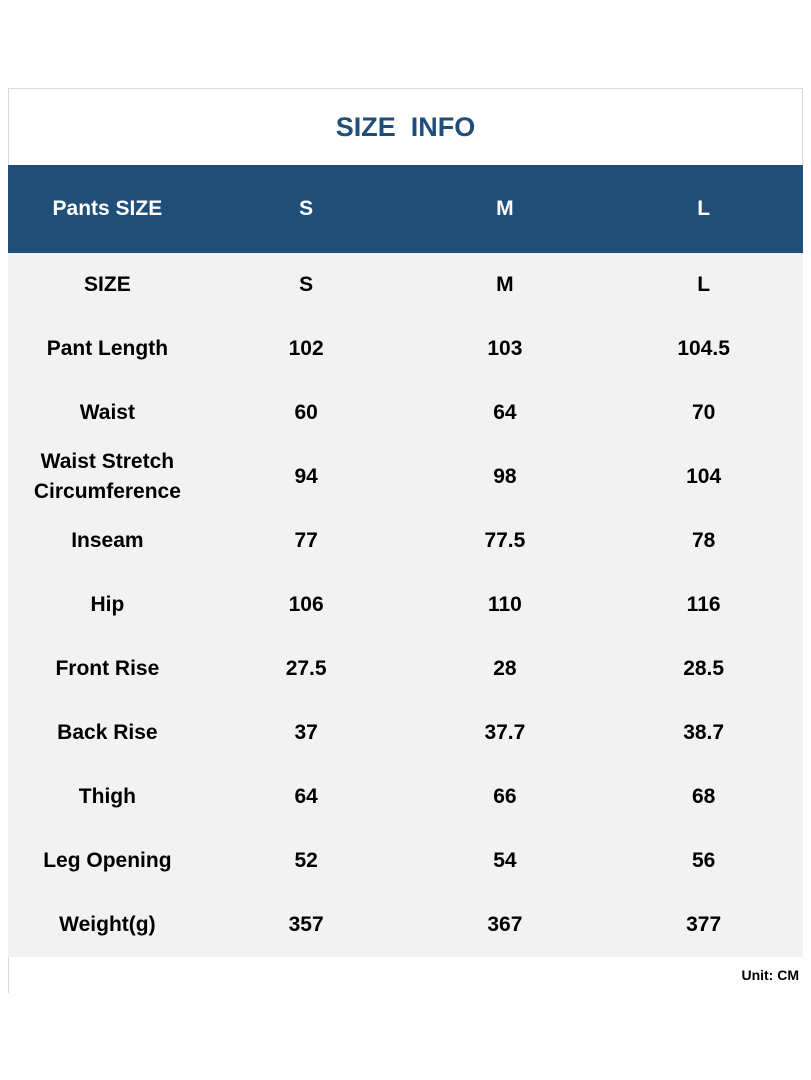 The height and width of the screenshot is (1080, 811). What do you see at coordinates (703, 540) in the screenshot?
I see `cell: 78` at bounding box center [703, 540].